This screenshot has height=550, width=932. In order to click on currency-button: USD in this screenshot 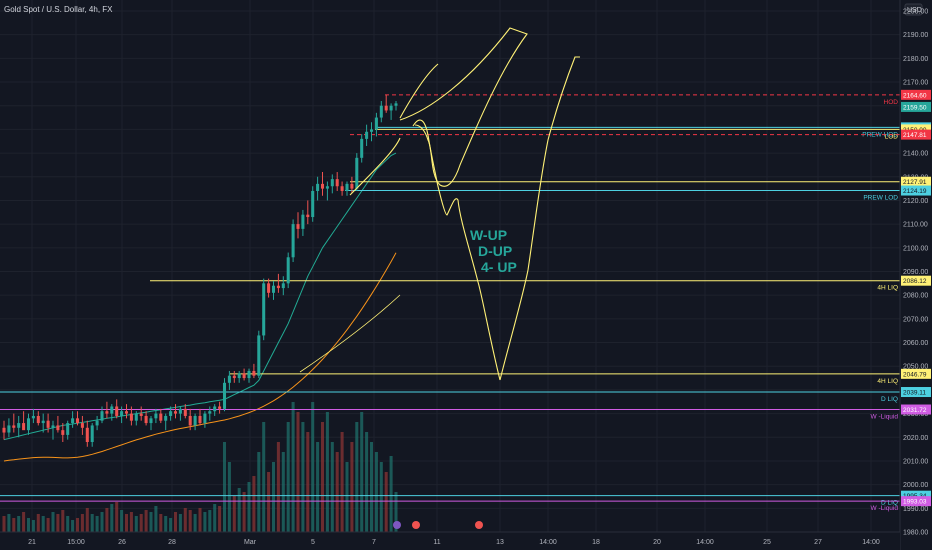, I will do `click(913, 9)`.